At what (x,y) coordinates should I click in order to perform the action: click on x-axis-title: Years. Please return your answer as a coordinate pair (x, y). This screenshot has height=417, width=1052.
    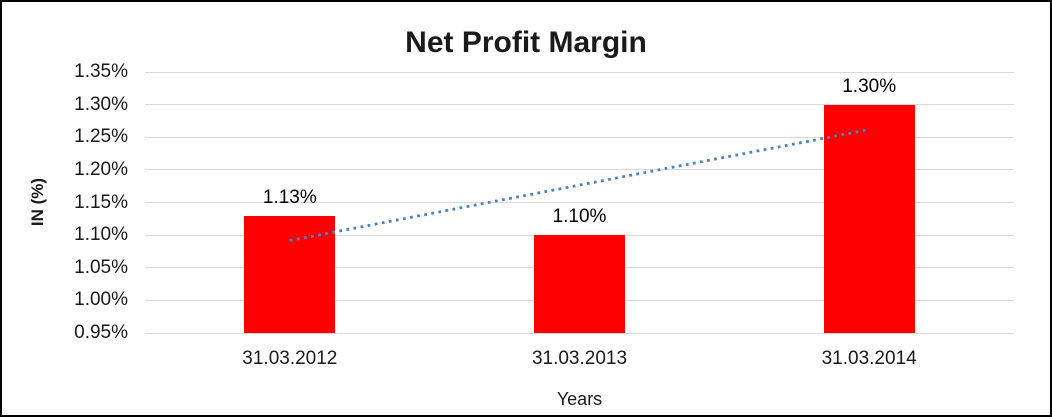
    Looking at the image, I should click on (579, 399).